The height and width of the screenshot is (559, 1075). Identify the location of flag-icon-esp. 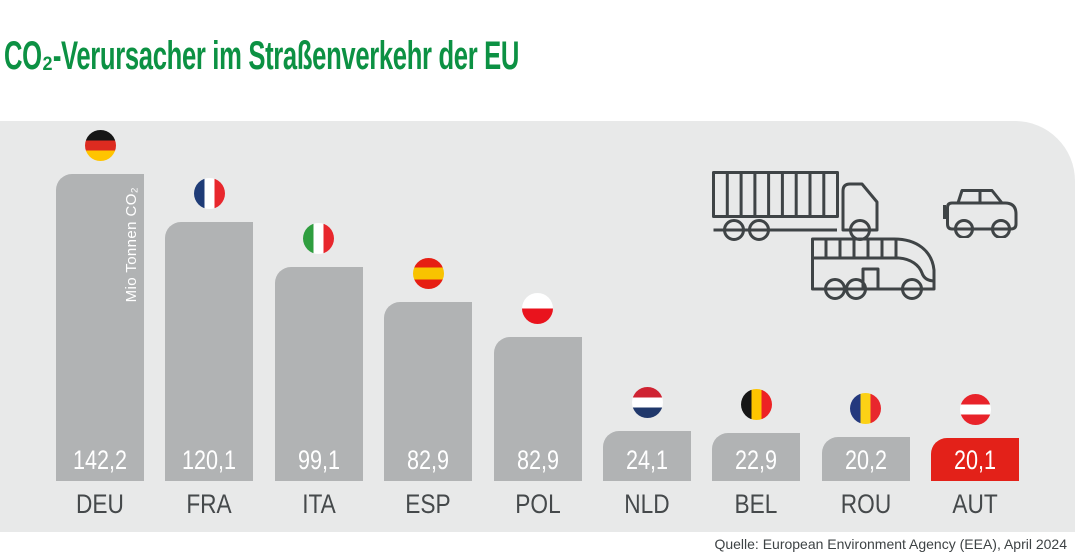
(428, 273).